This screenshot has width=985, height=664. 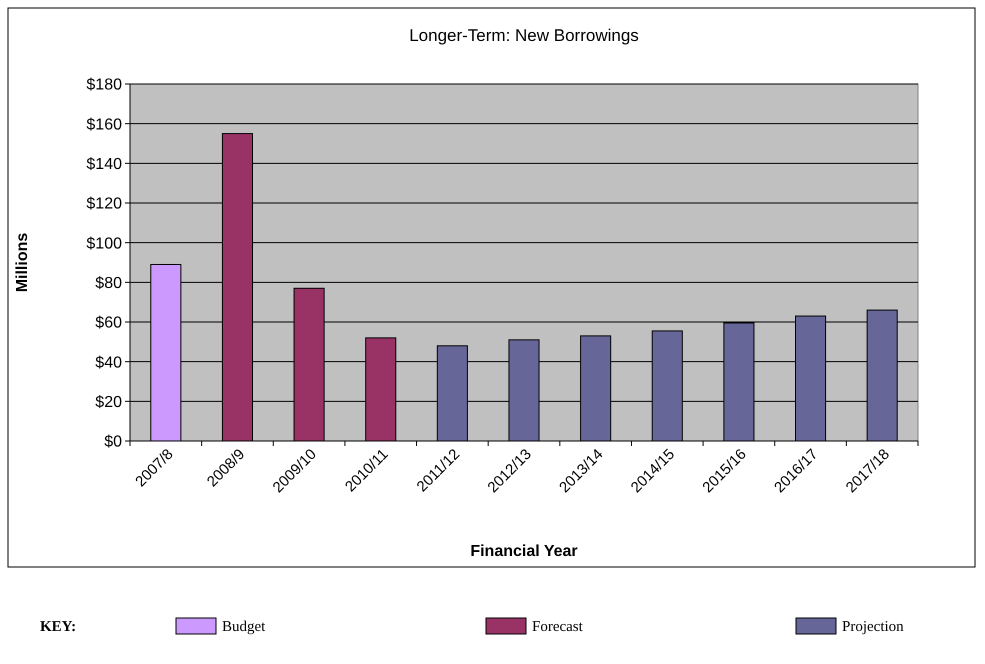 What do you see at coordinates (104, 243) in the screenshot?
I see `y-tick-label: $100` at bounding box center [104, 243].